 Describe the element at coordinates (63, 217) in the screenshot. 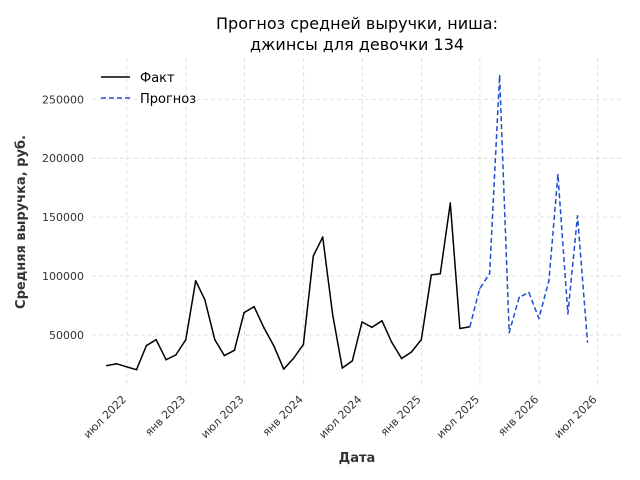

I see `y-tick-label: 150000` at that location.